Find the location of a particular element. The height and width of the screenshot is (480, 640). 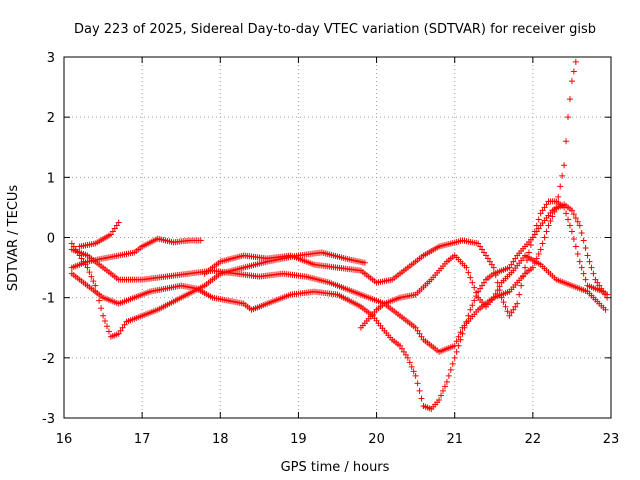

y-tick-label: 2 is located at coordinates (51, 118).